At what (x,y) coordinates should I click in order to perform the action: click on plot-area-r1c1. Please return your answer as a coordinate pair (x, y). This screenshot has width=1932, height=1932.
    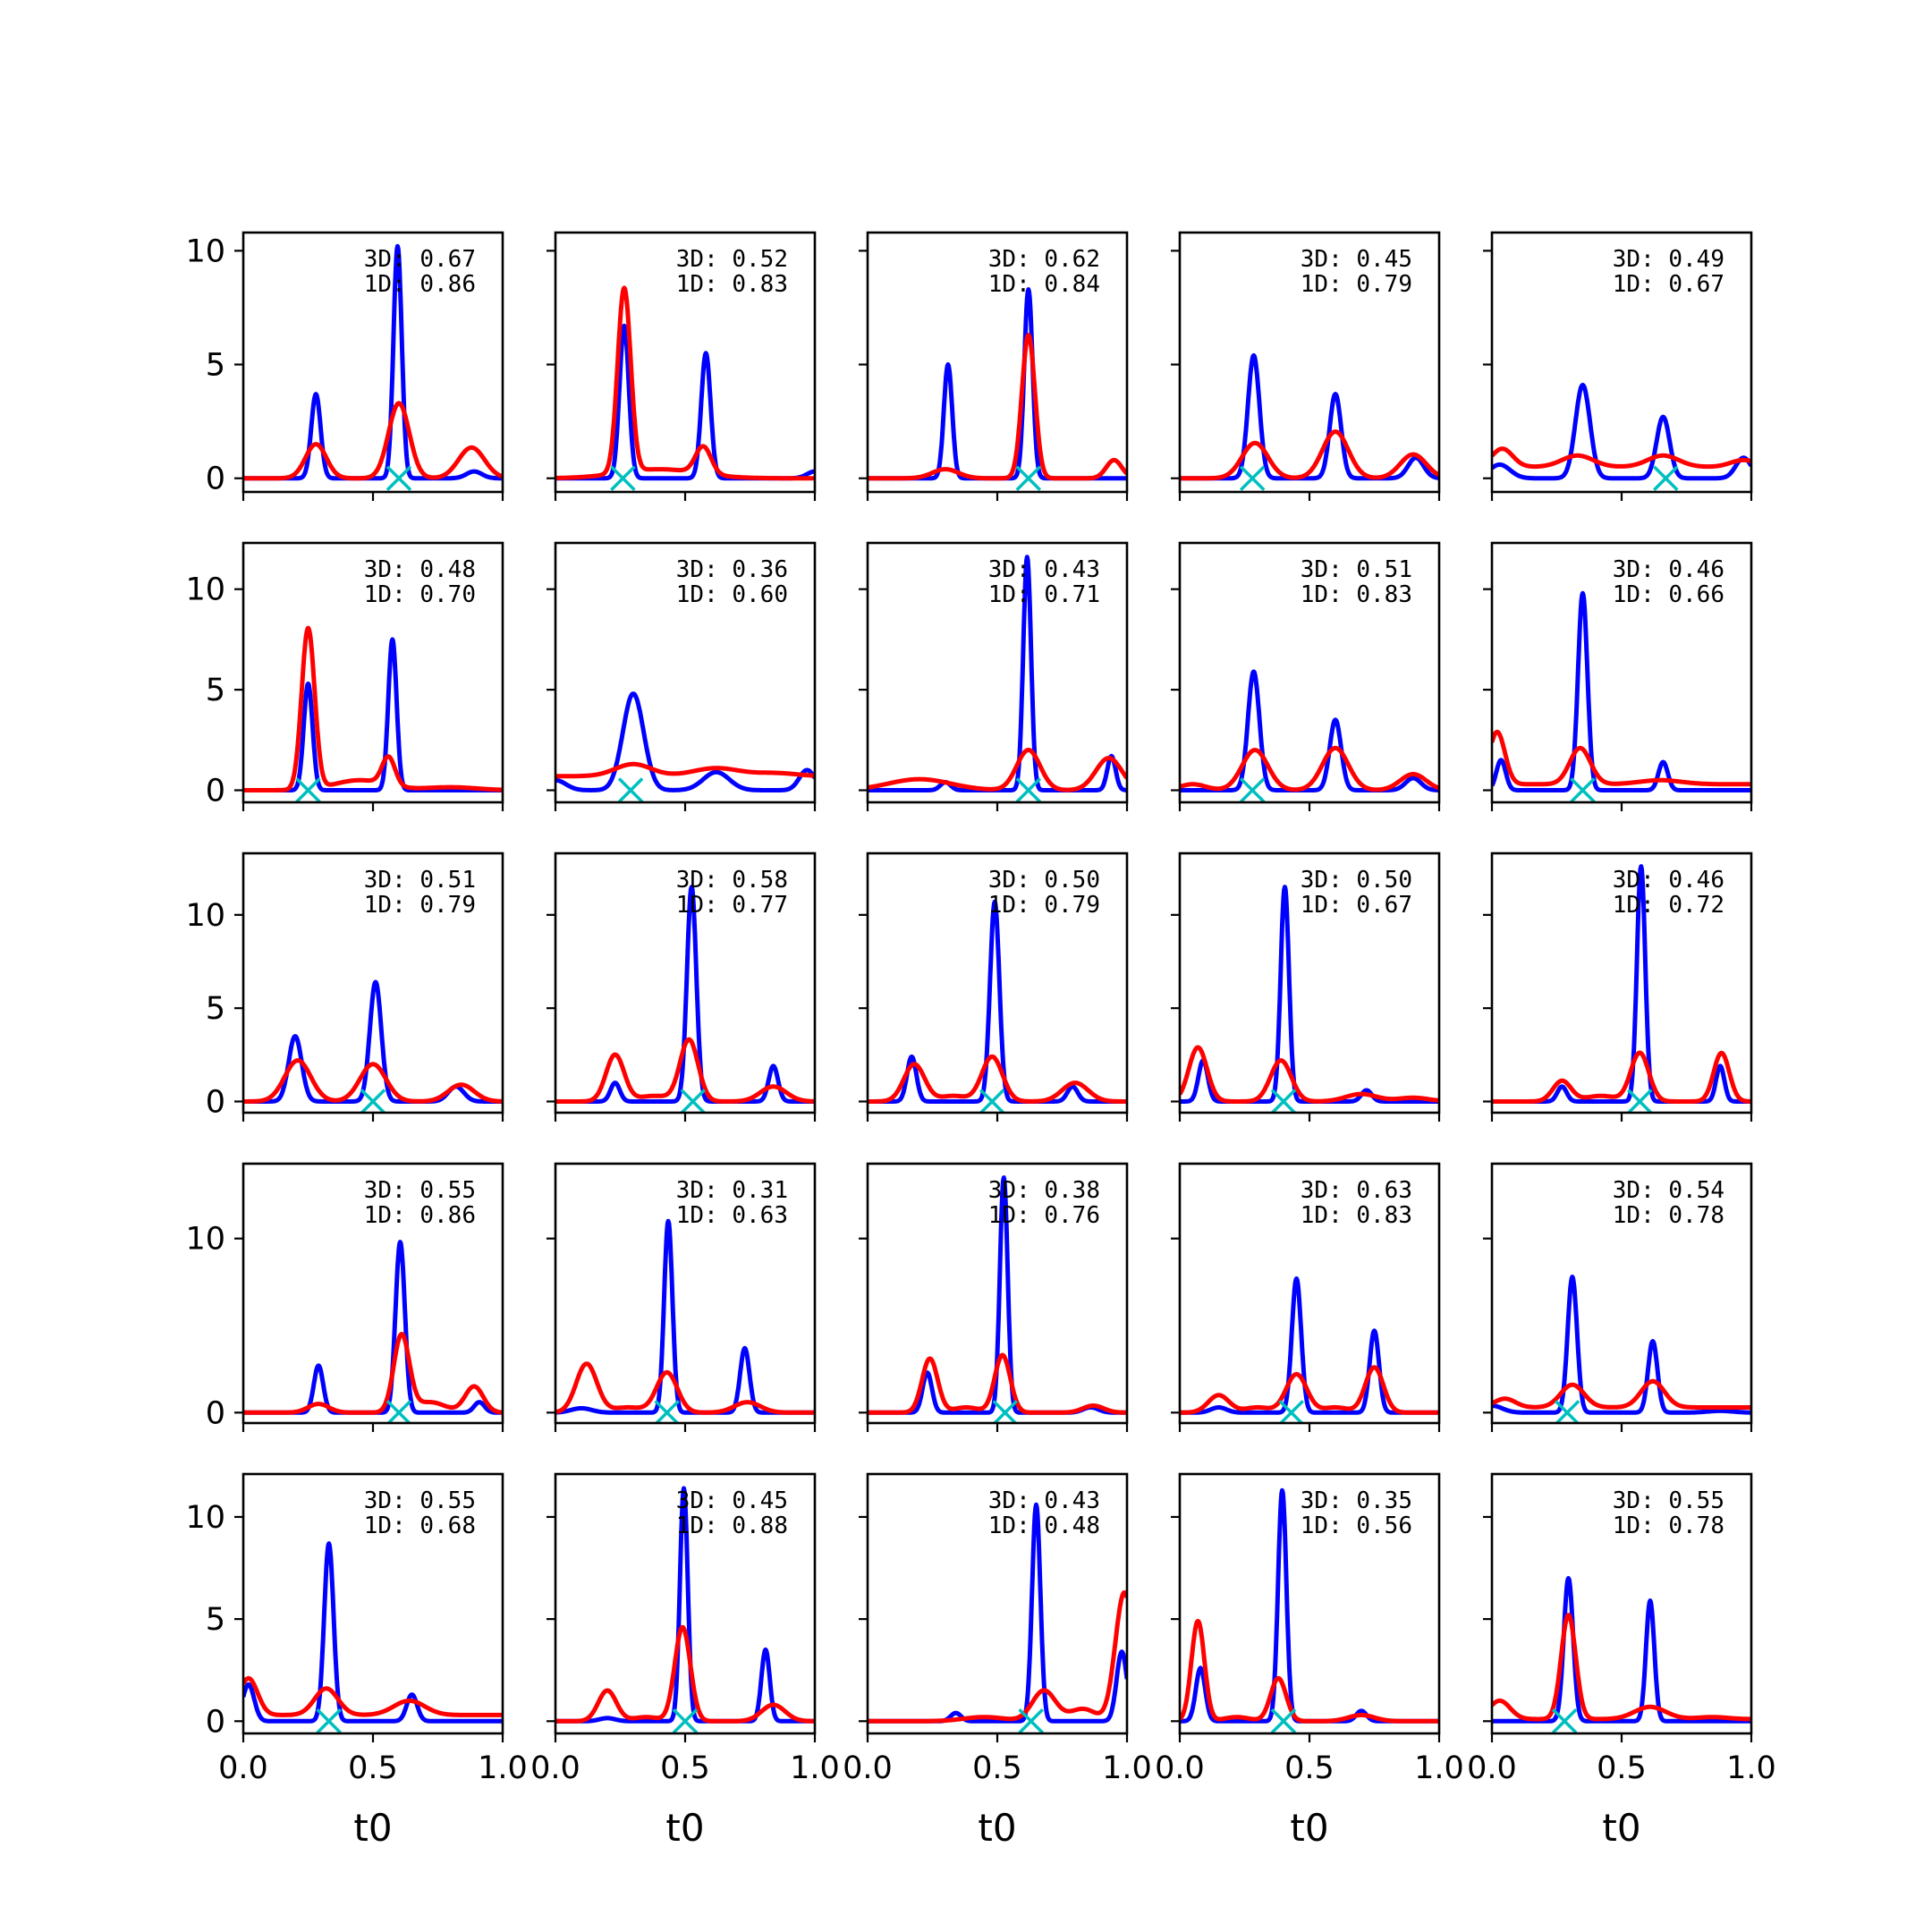
    Looking at the image, I should click on (685, 746).